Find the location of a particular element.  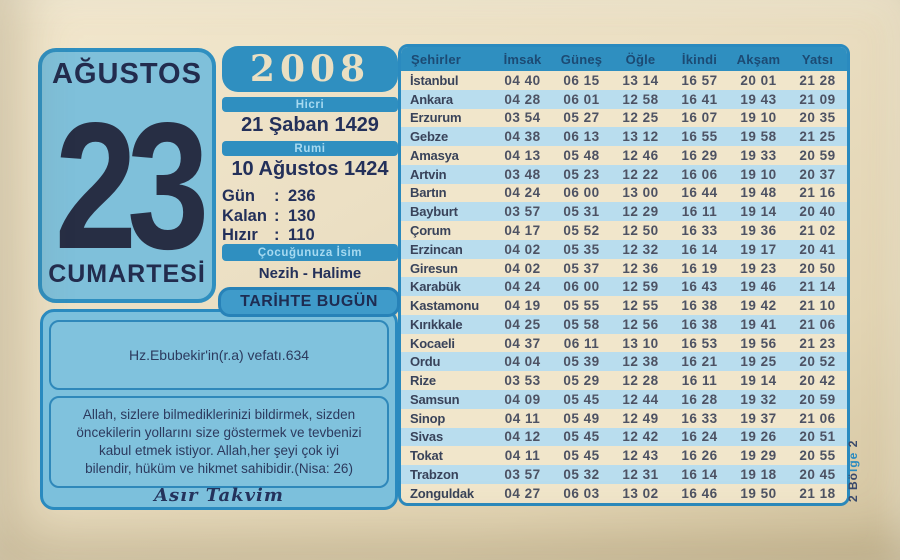

city-name: Tokat is located at coordinates (426, 456).